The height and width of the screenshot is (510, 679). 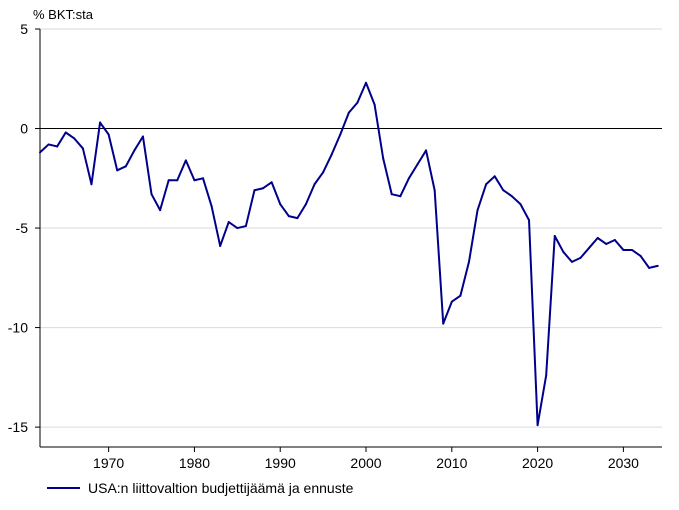 I want to click on x-tick-label: 1970, so click(x=108, y=463).